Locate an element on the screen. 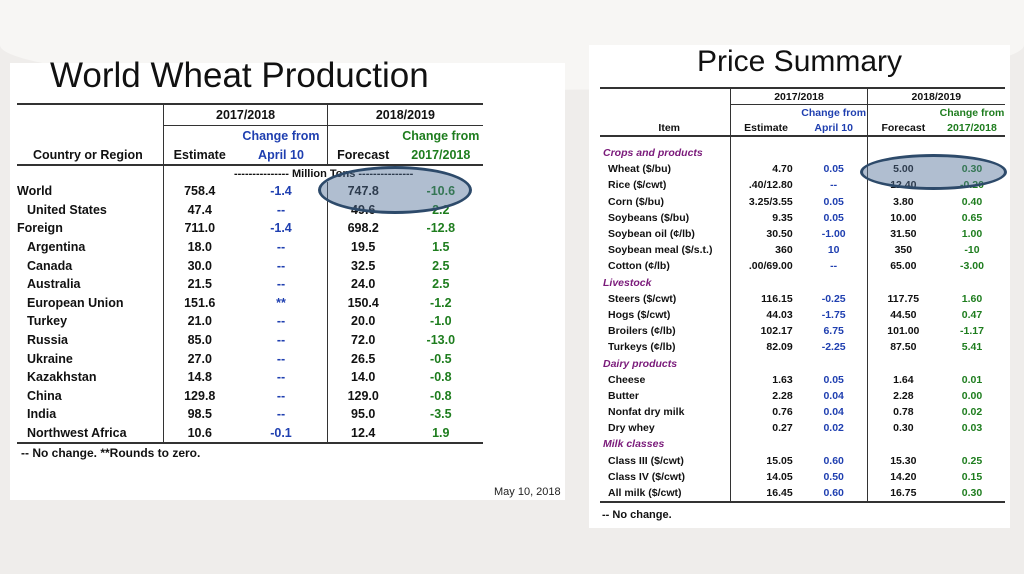 The height and width of the screenshot is (574, 1024). change-year-cell: 0.03 is located at coordinates (972, 428).